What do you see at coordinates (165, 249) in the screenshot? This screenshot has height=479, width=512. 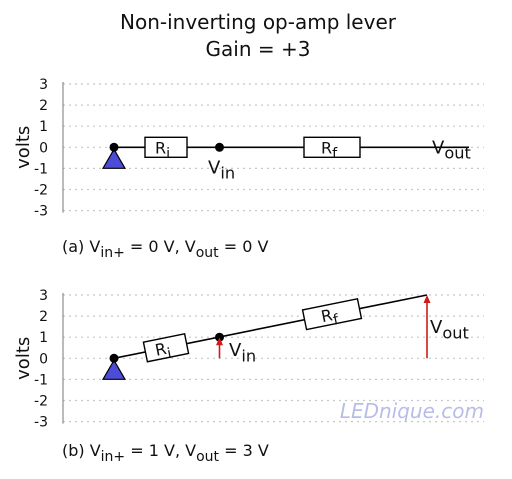 I see `panel-caption: (a) Vin+ = 0 V, Vout = 0 V` at bounding box center [165, 249].